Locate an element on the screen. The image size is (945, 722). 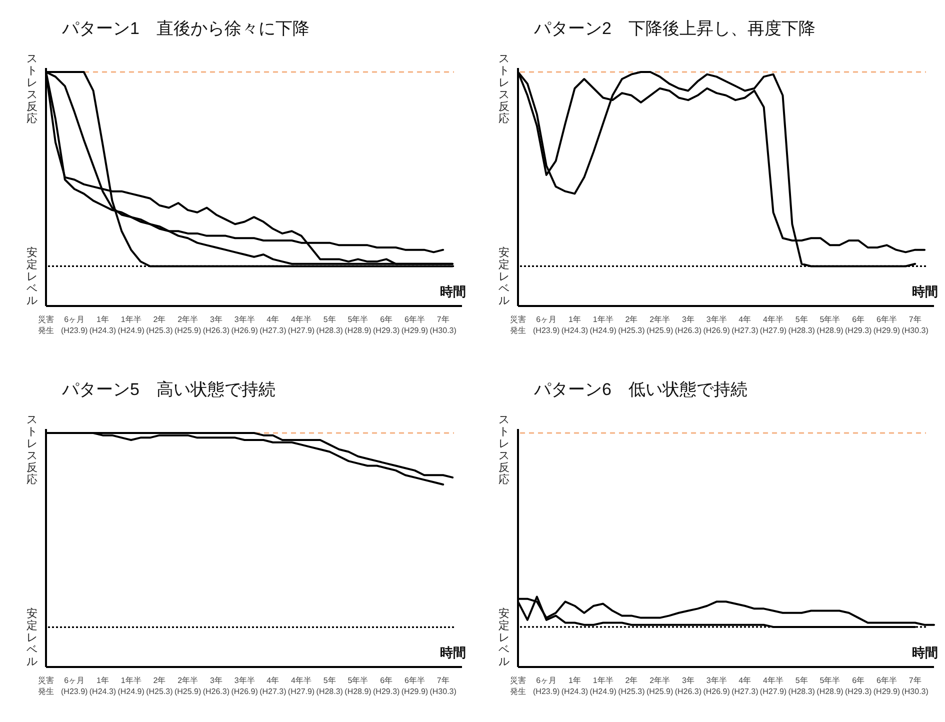
chart-title: パターン6 低い状態で持続 is located at coordinates (640, 389).